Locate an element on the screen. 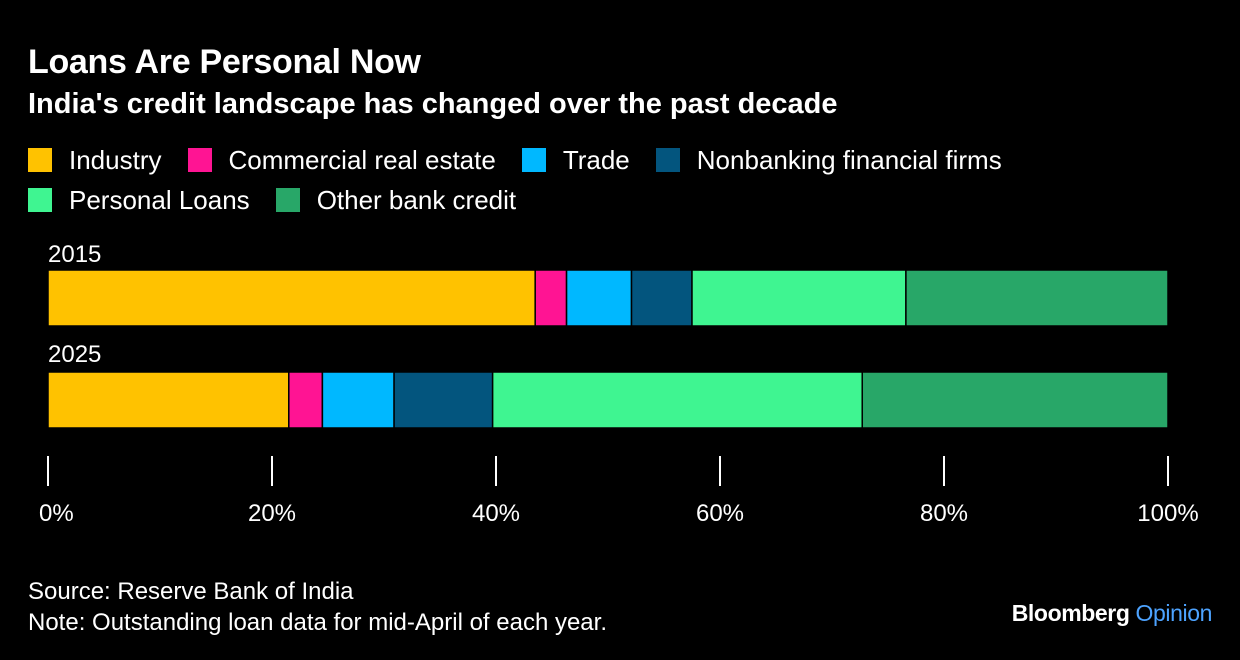  legend-item: Commercial real estate is located at coordinates (341, 160).